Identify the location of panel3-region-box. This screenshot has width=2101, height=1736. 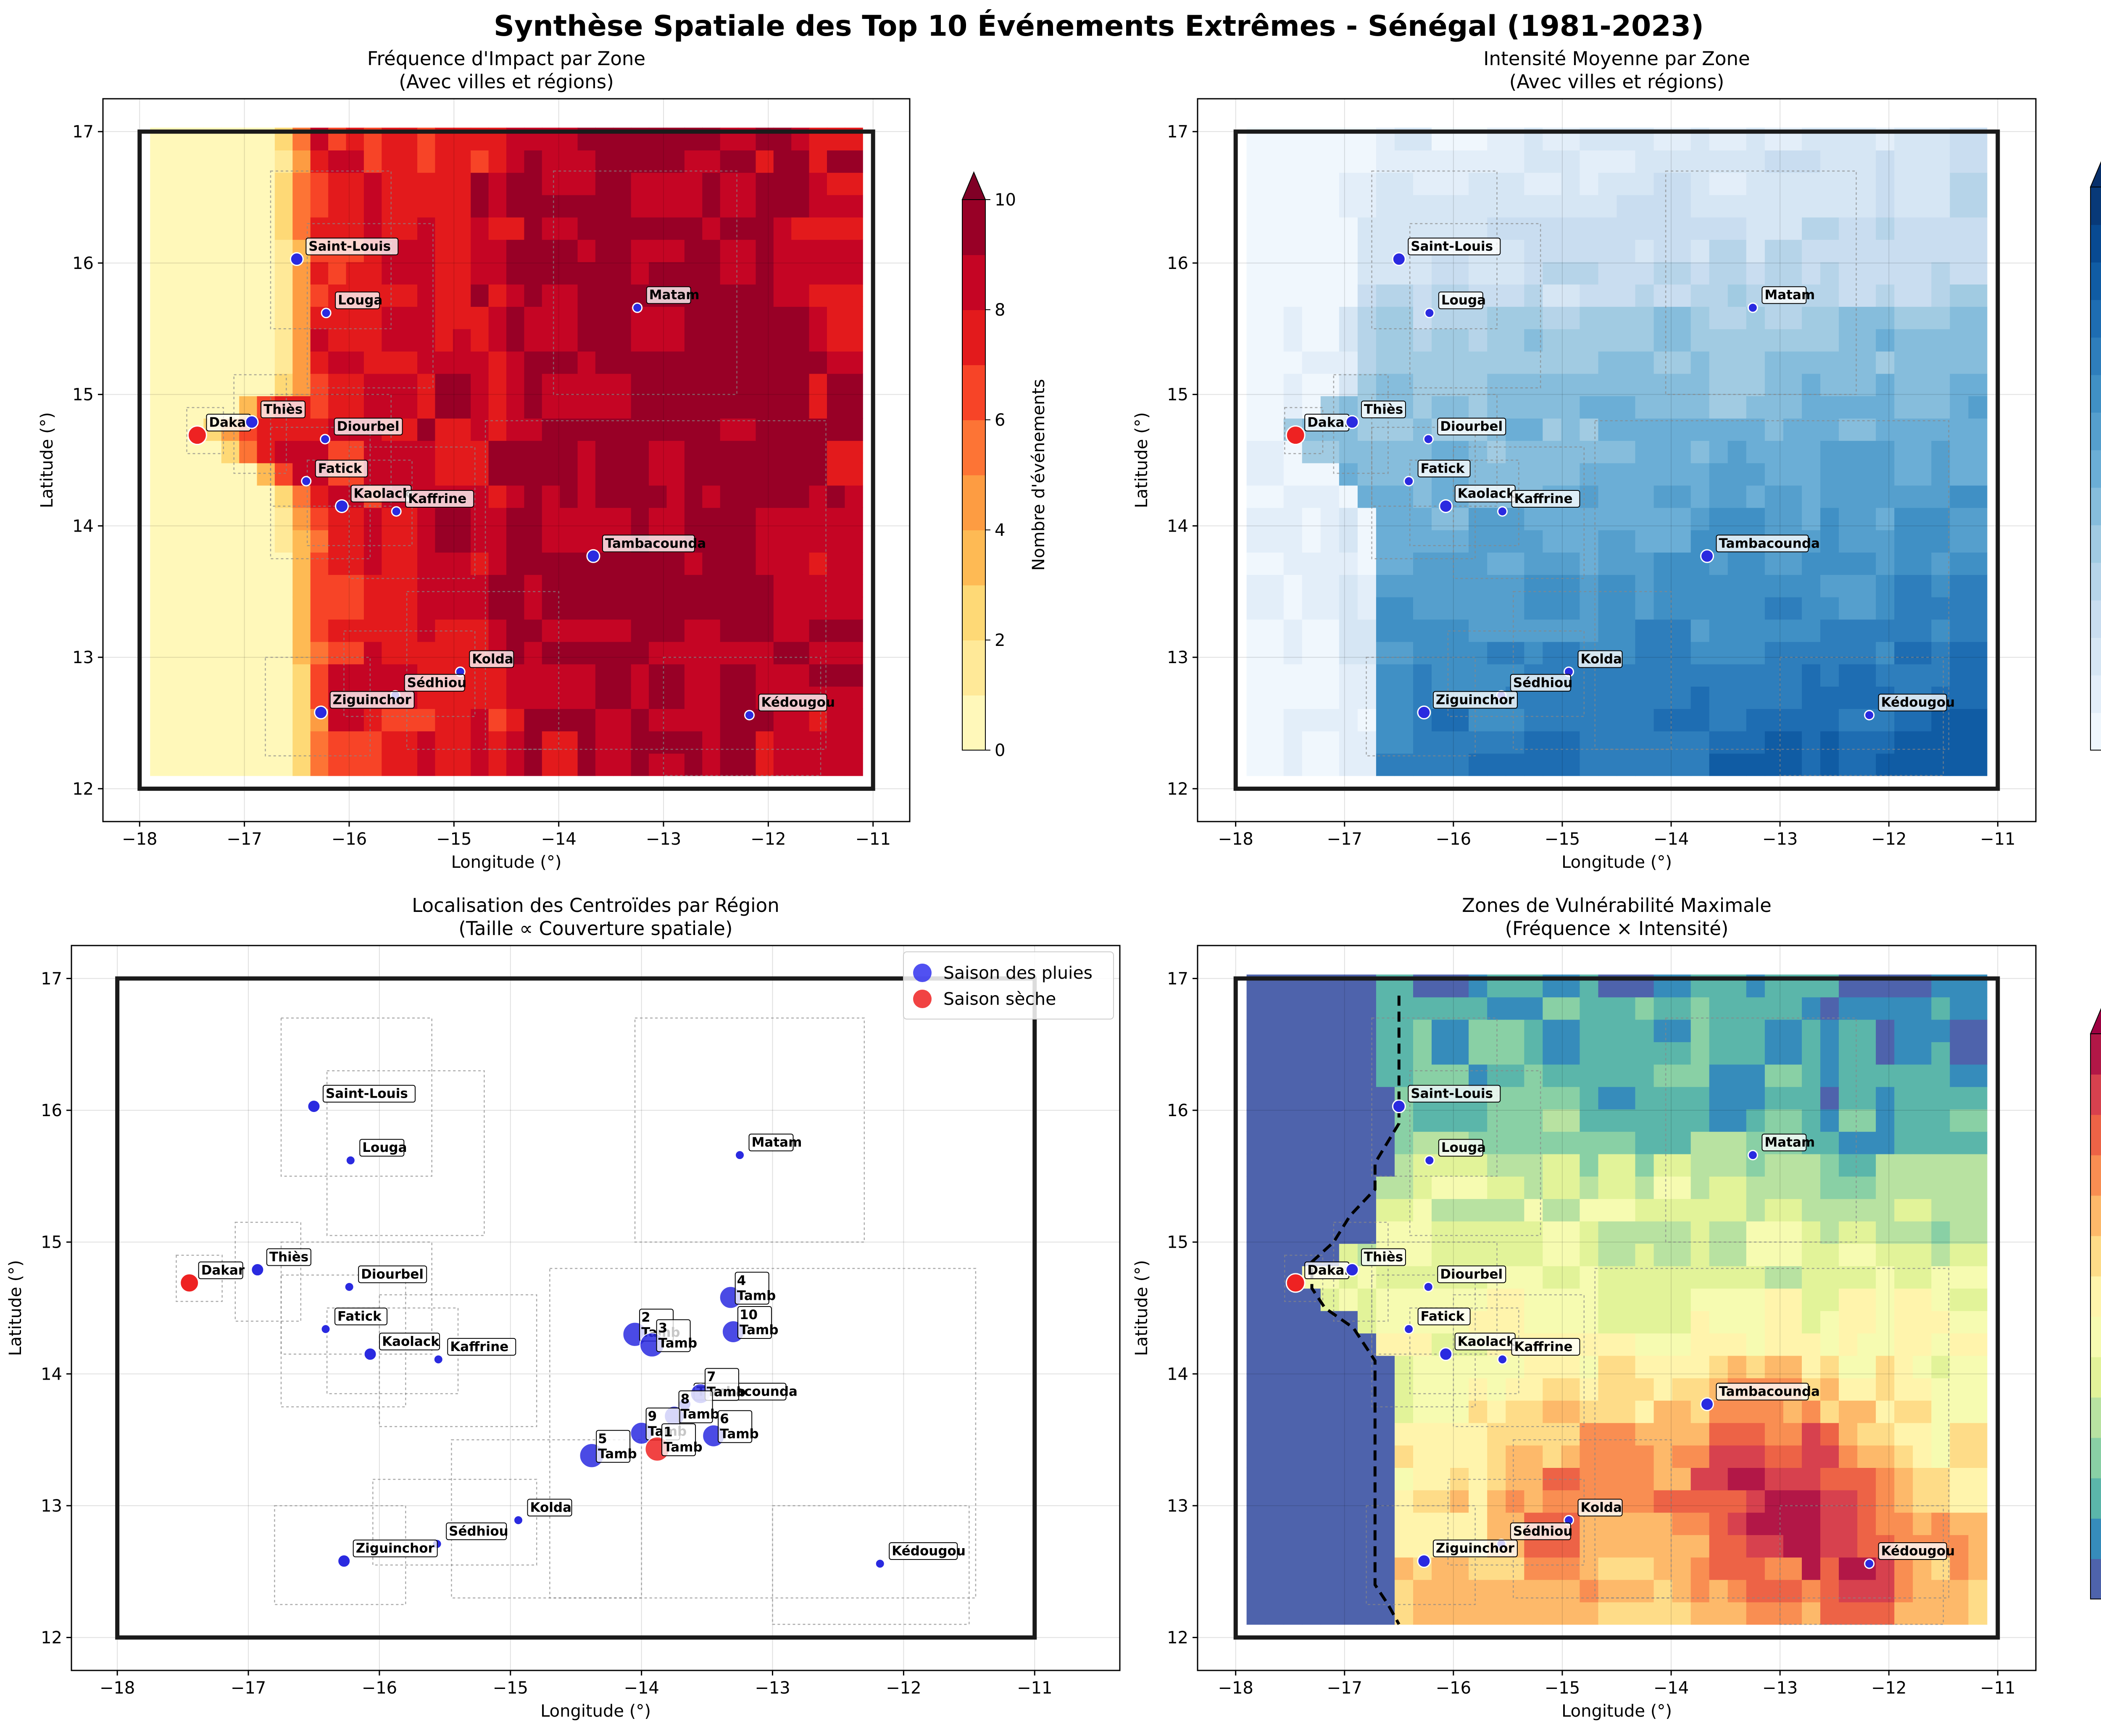
(546, 1519).